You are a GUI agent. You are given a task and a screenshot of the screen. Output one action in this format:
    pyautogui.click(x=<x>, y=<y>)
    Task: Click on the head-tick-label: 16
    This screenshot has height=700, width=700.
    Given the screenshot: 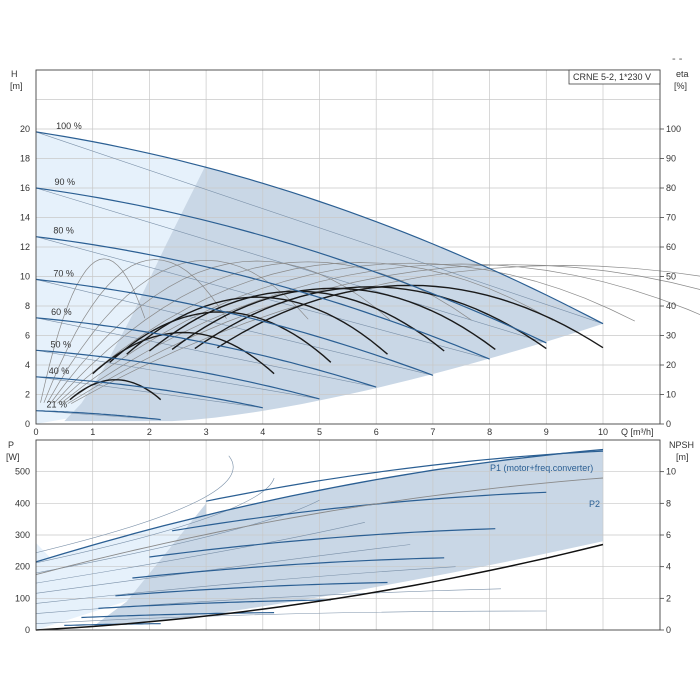 What is the action you would take?
    pyautogui.click(x=25, y=188)
    